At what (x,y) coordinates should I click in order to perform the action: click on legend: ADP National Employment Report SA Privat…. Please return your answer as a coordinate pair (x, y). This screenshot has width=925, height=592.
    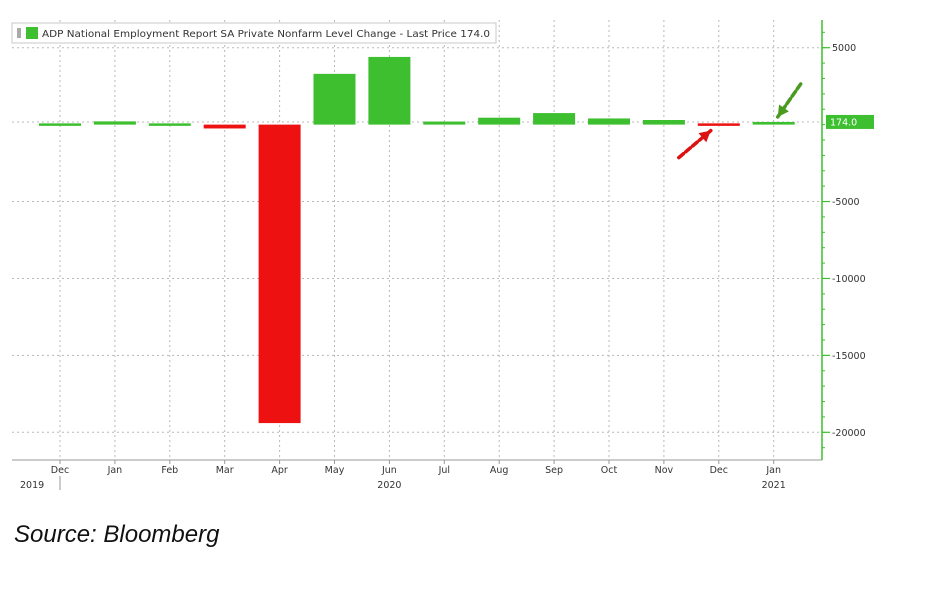
    Looking at the image, I should click on (254, 33).